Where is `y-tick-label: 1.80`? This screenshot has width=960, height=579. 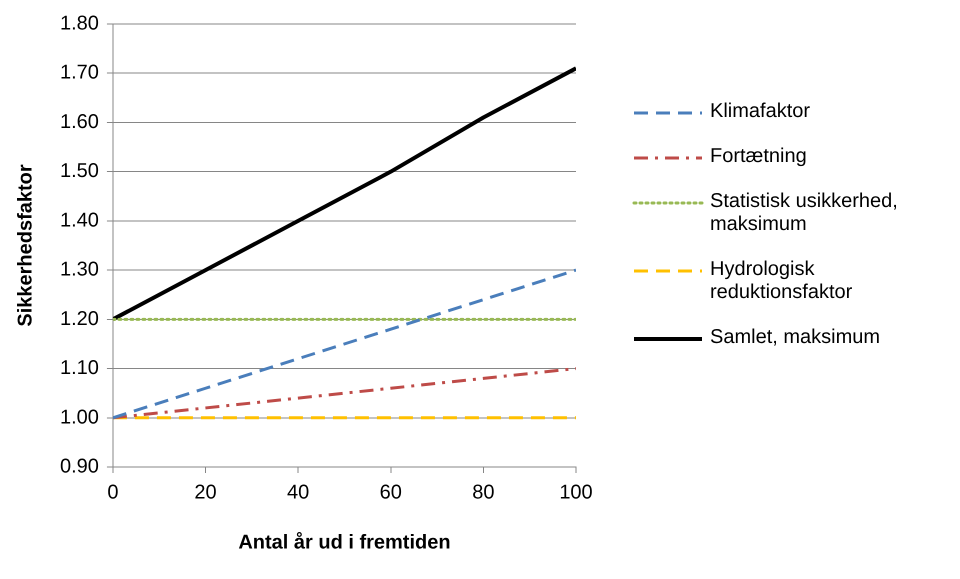
y-tick-label: 1.80 is located at coordinates (79, 23).